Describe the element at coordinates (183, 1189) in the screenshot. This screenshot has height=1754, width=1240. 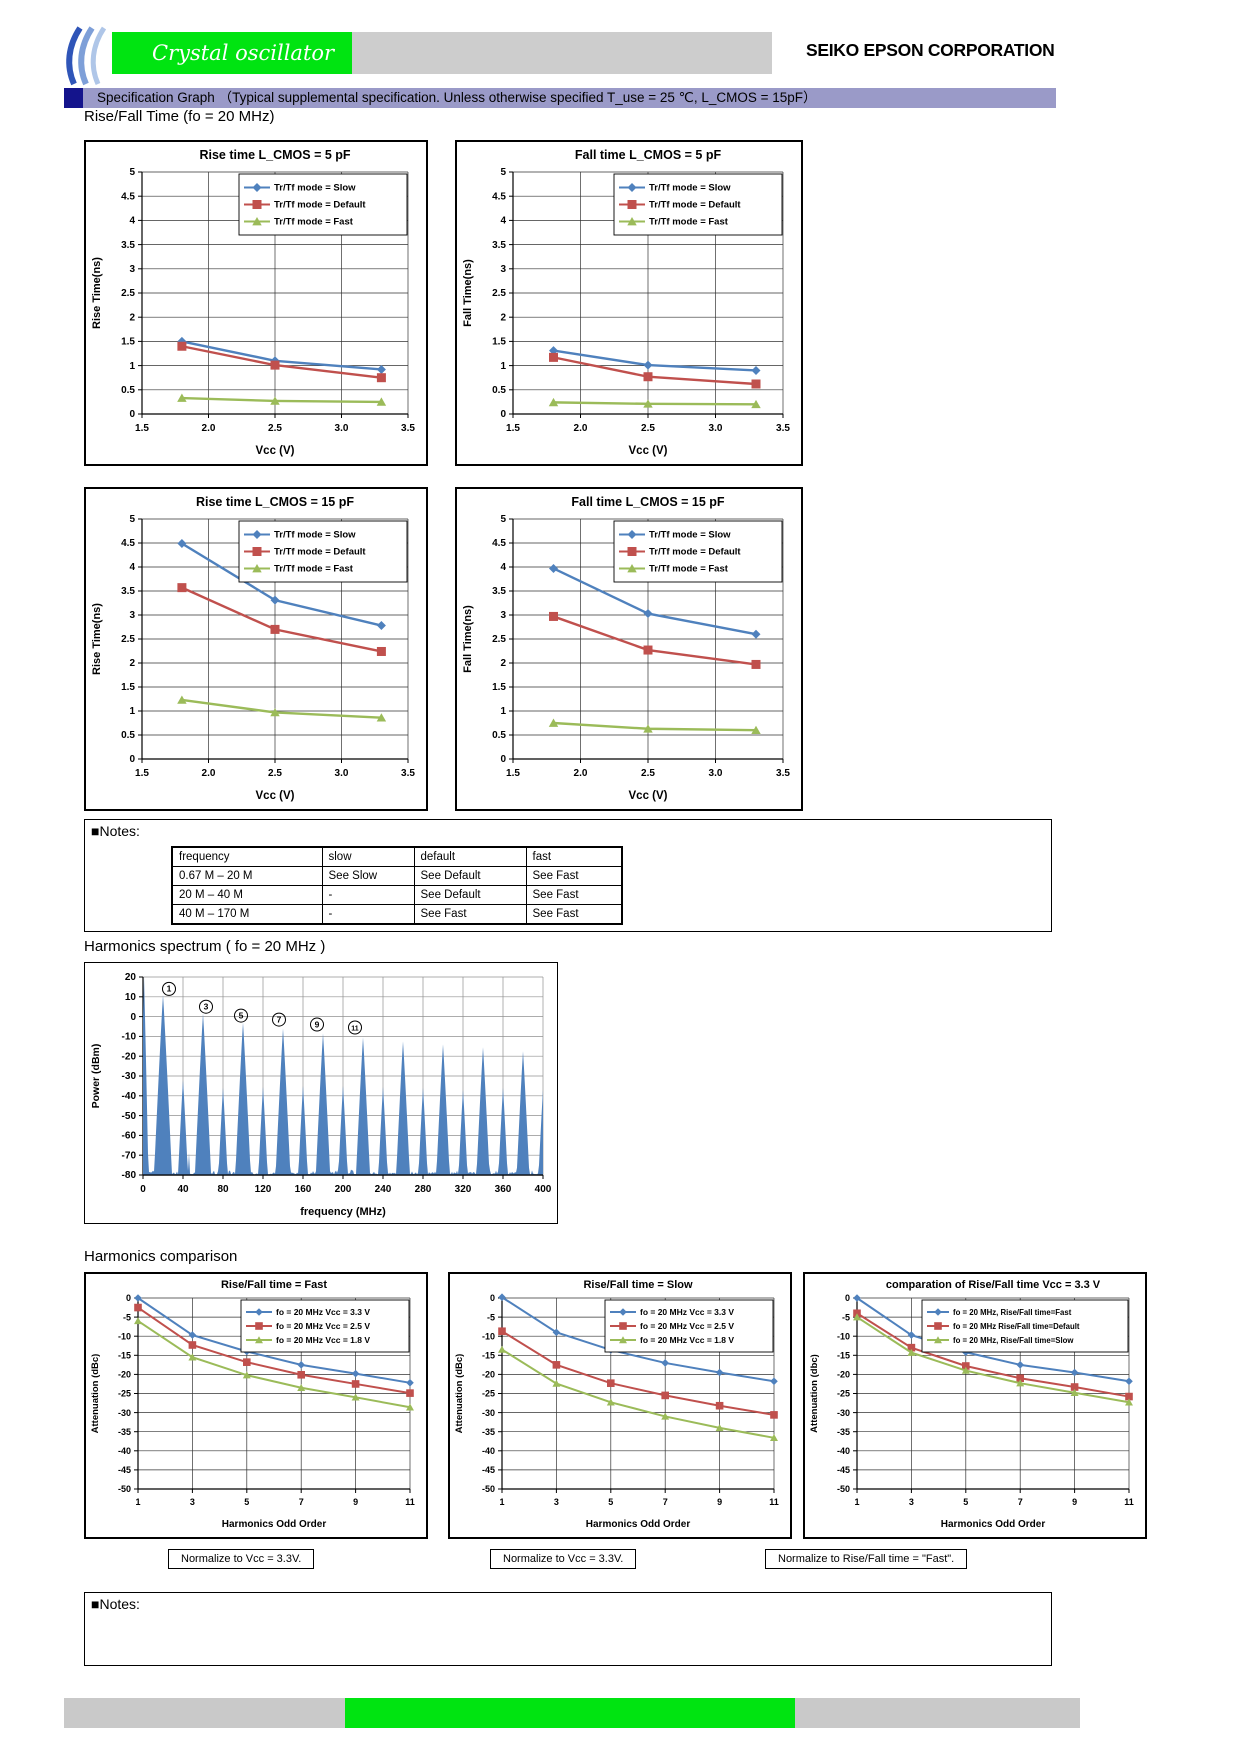
I see `svg-text: 40` at that location.